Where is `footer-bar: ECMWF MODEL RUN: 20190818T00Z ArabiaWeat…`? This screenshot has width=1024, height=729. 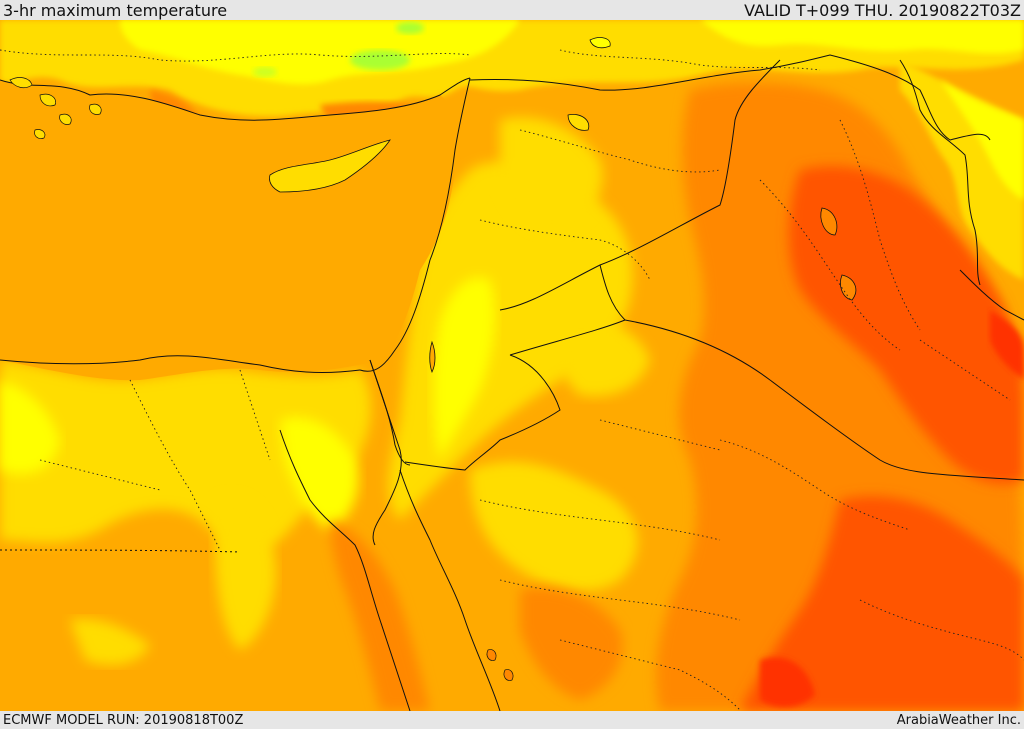 footer-bar: ECMWF MODEL RUN: 20190818T00Z ArabiaWeat… is located at coordinates (512, 720).